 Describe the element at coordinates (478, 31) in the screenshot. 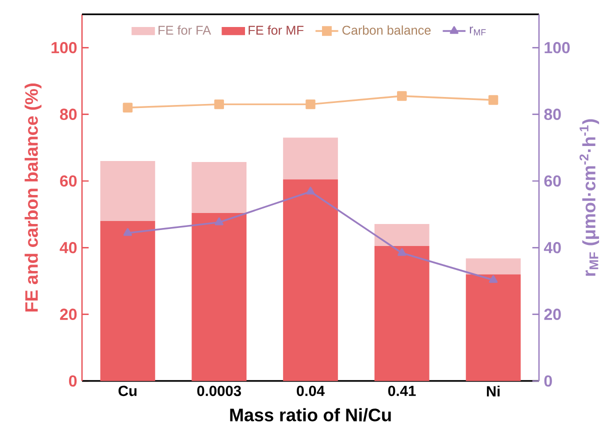

I see `legend-label: r$_{MF}$` at that location.